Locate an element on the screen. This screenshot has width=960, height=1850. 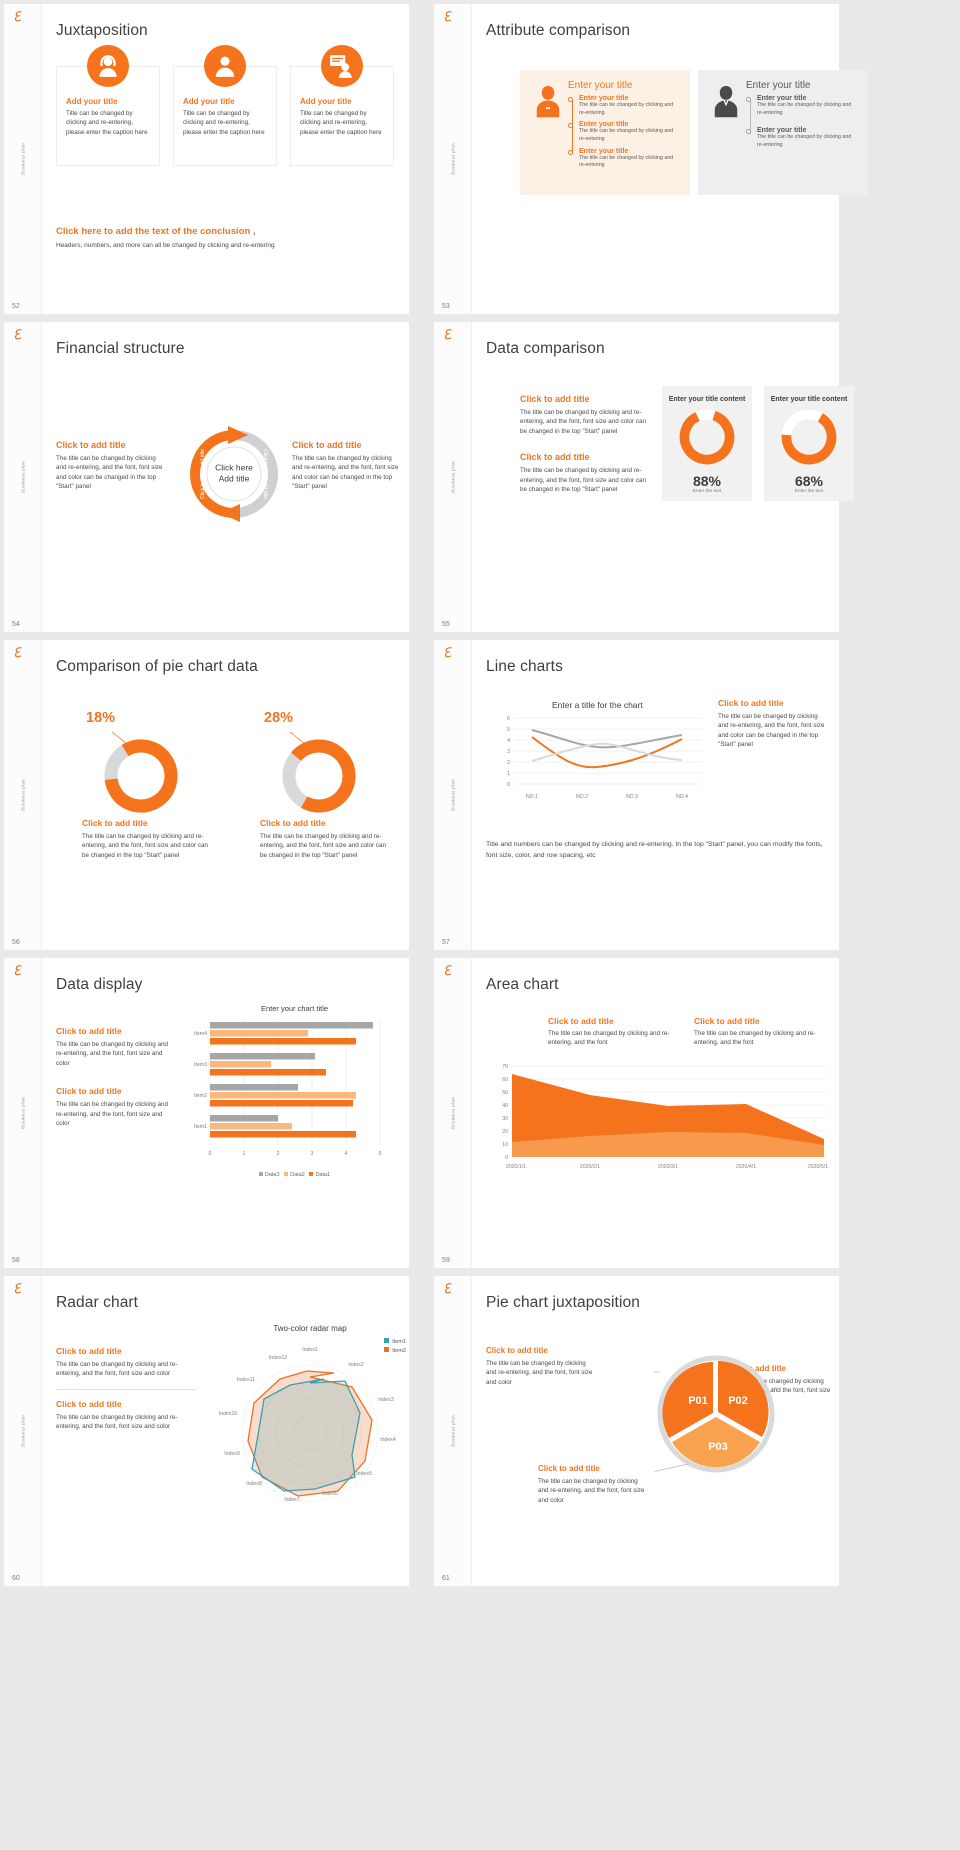
slide-rail: ℇ Business plan 60 is located at coordinates (23, 1431).